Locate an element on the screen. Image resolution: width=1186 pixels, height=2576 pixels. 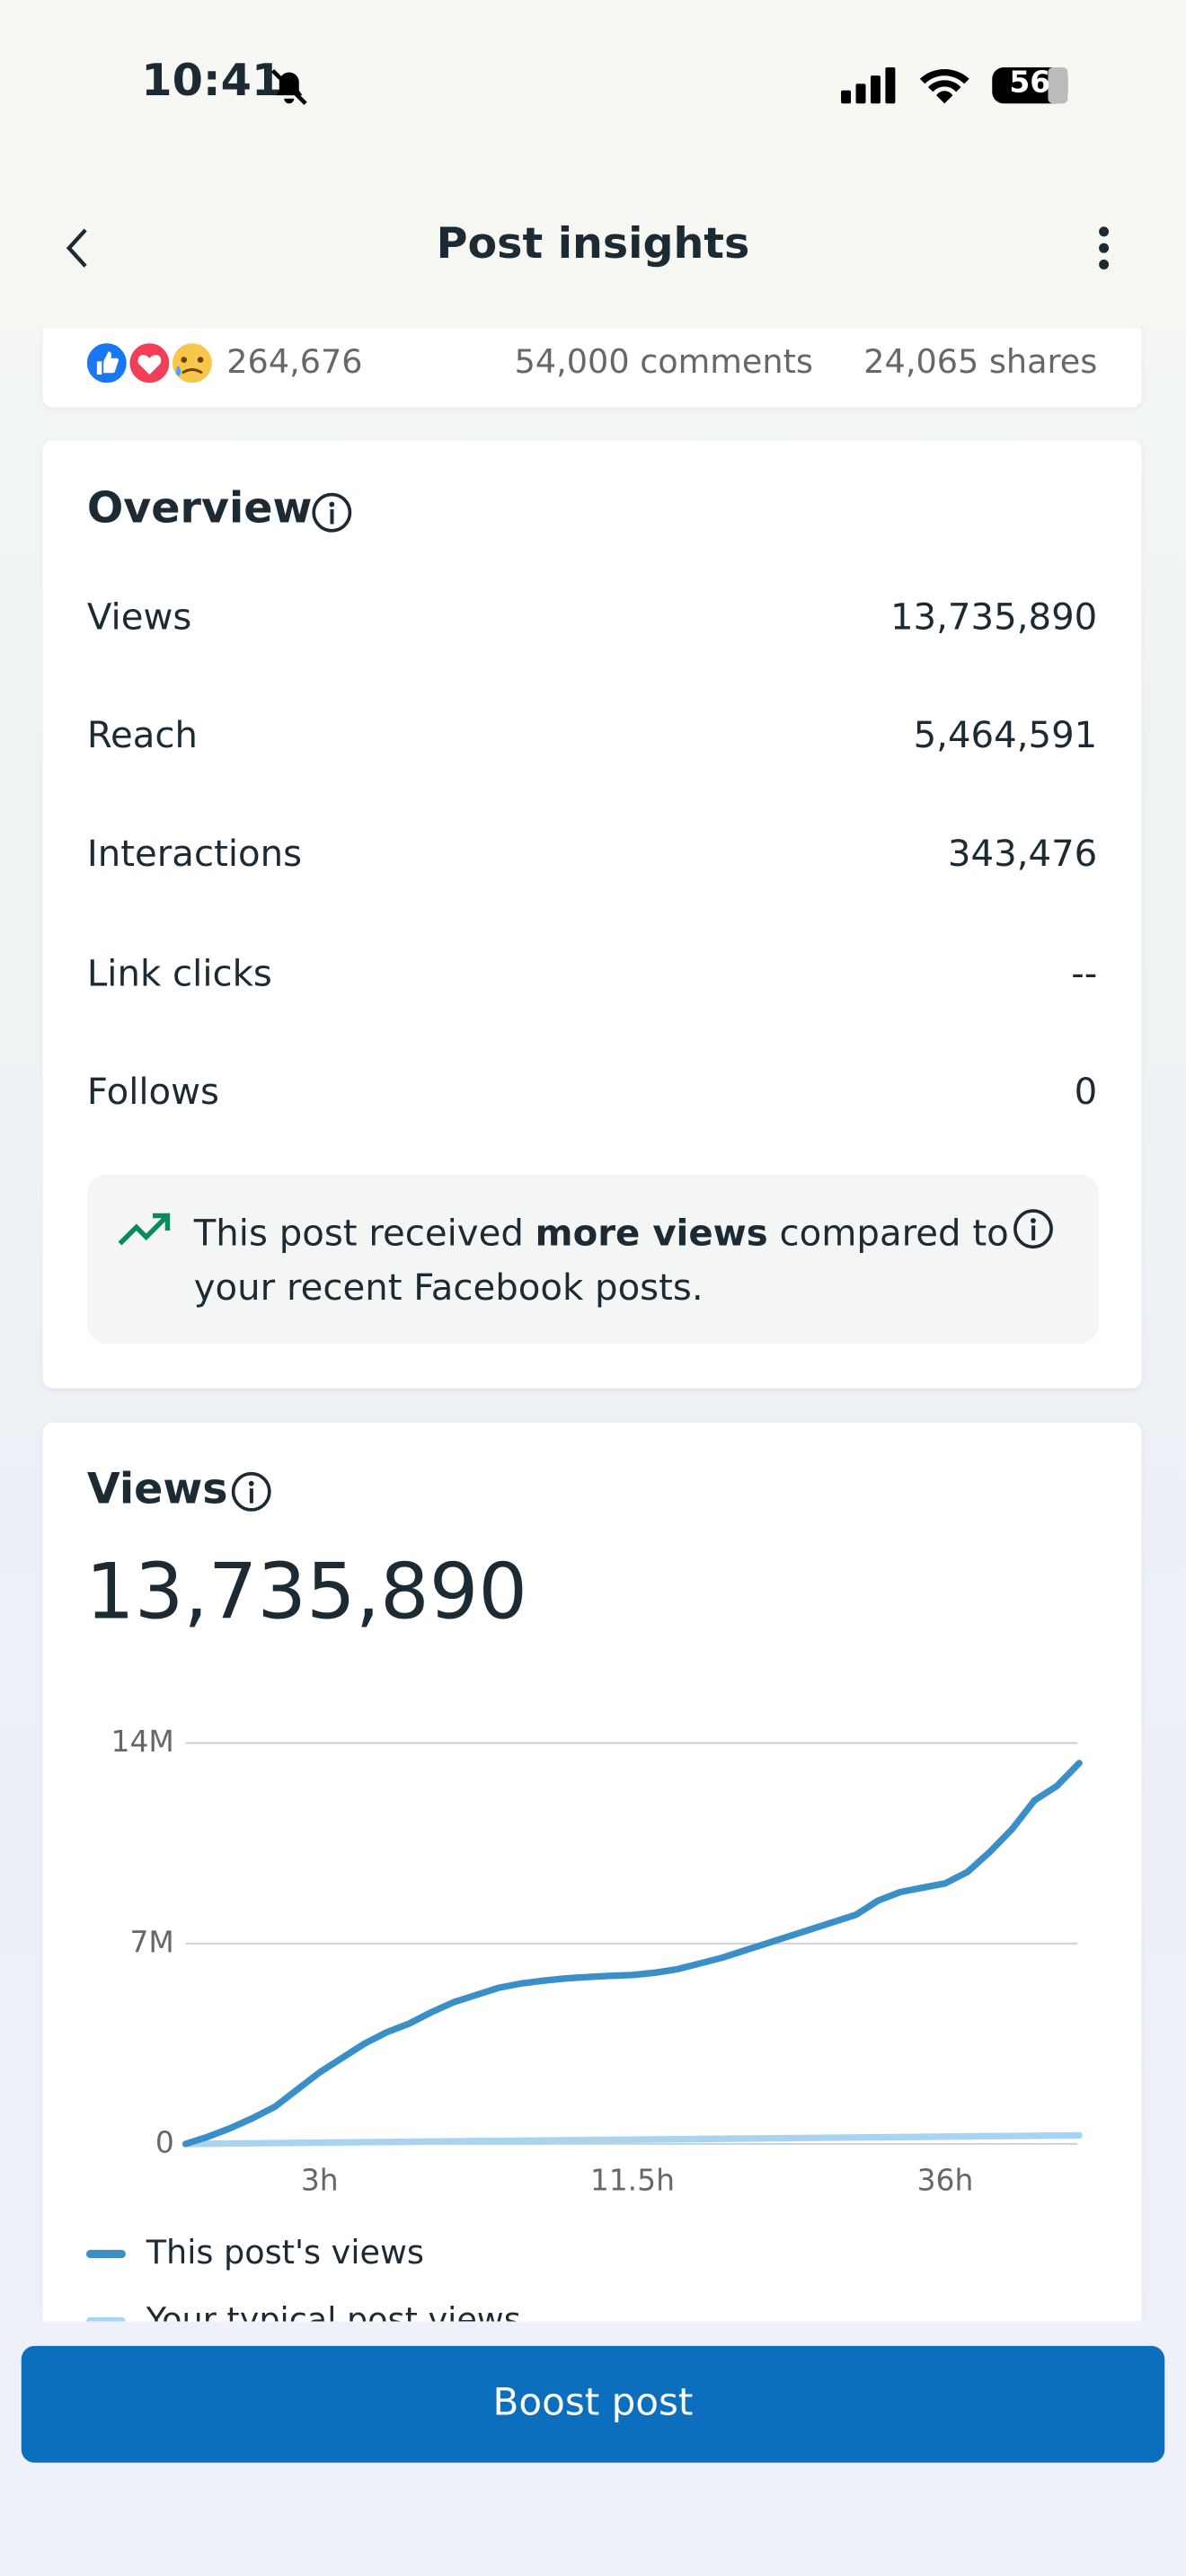
shares-count: 24,065 shares is located at coordinates (980, 361).